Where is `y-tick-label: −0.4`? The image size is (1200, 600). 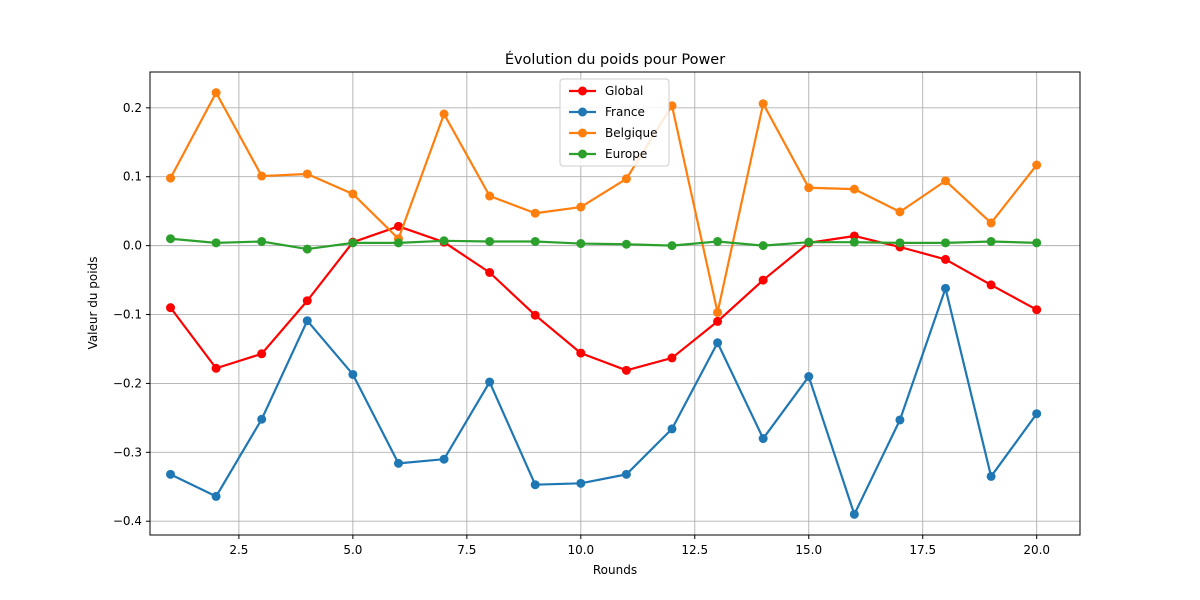 y-tick-label: −0.4 is located at coordinates (127, 521).